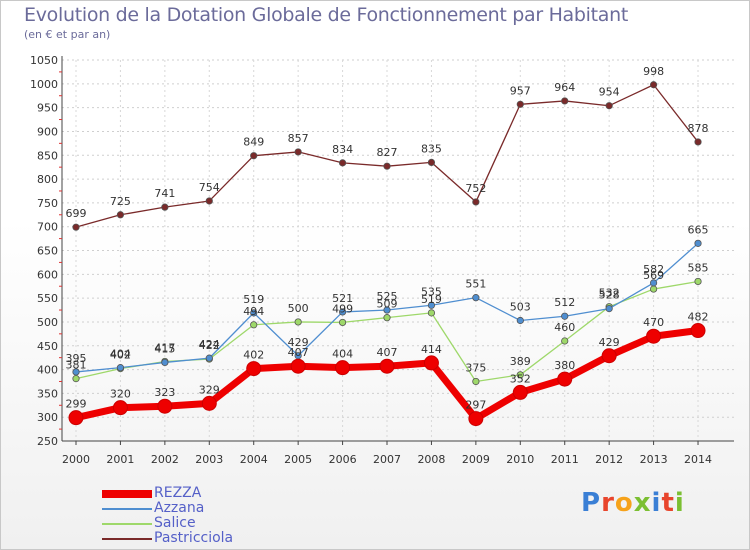 The width and height of the screenshot is (750, 550). I want to click on data-label-azzana: 424, so click(209, 344).